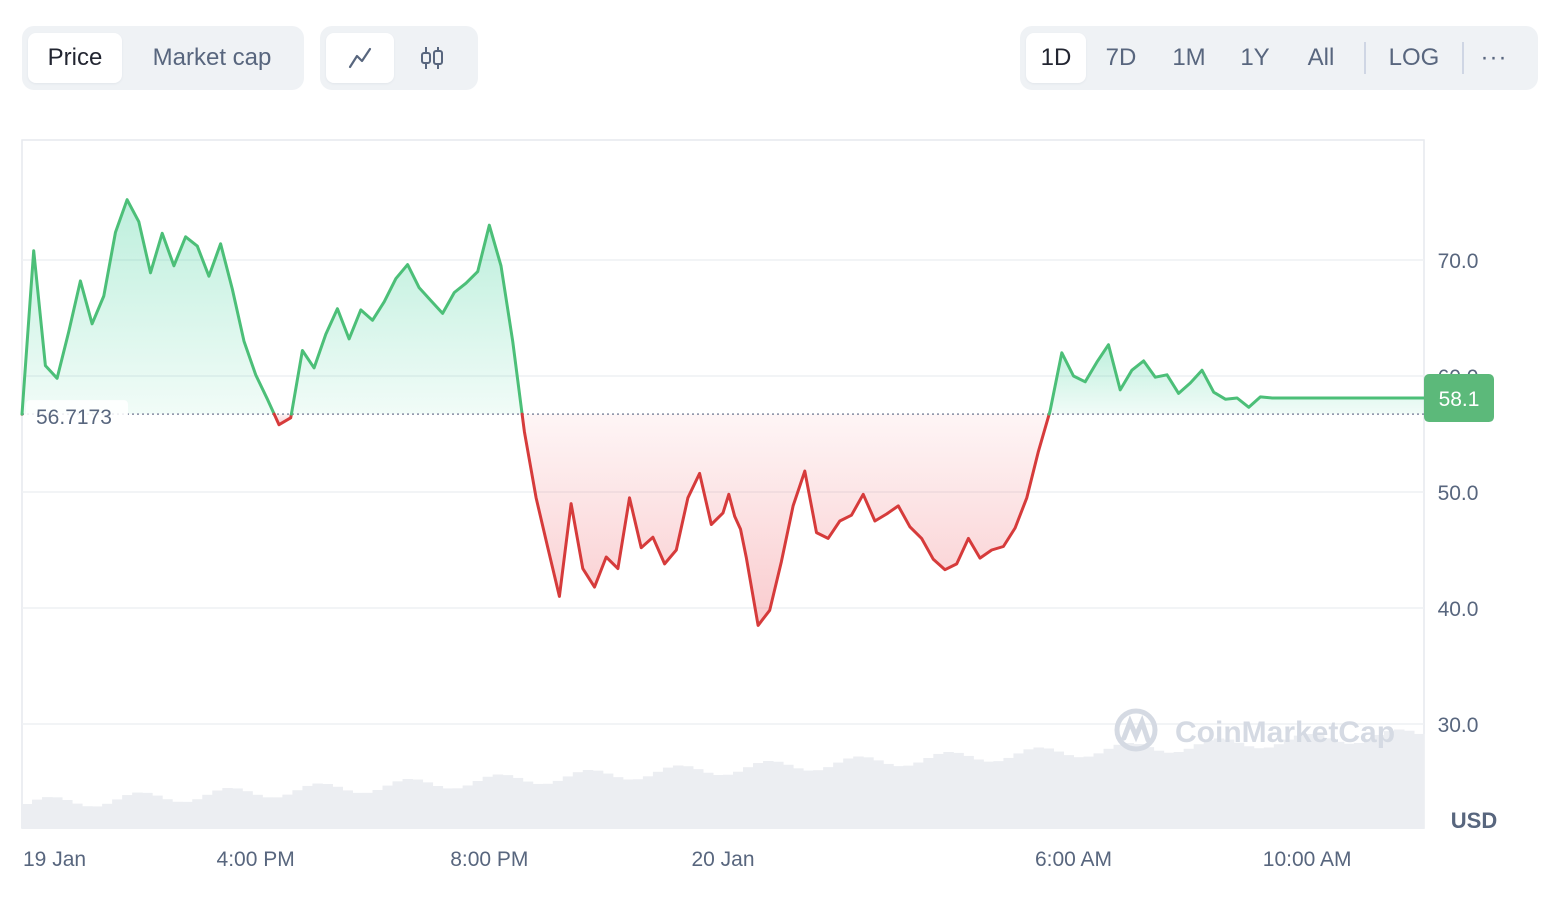 The width and height of the screenshot is (1566, 900). Describe the element at coordinates (1056, 58) in the screenshot. I see `range-1d: 1D` at that location.